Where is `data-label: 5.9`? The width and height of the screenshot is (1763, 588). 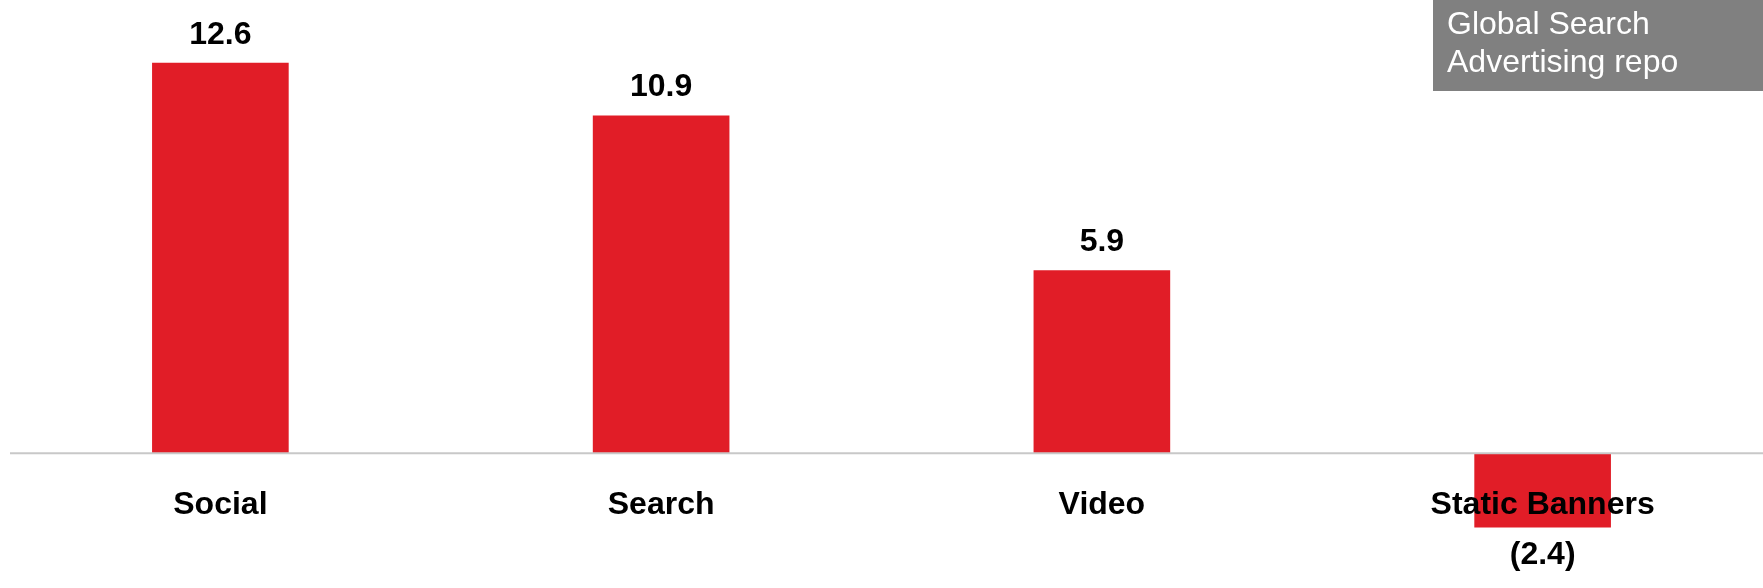 data-label: 5.9 is located at coordinates (1102, 240).